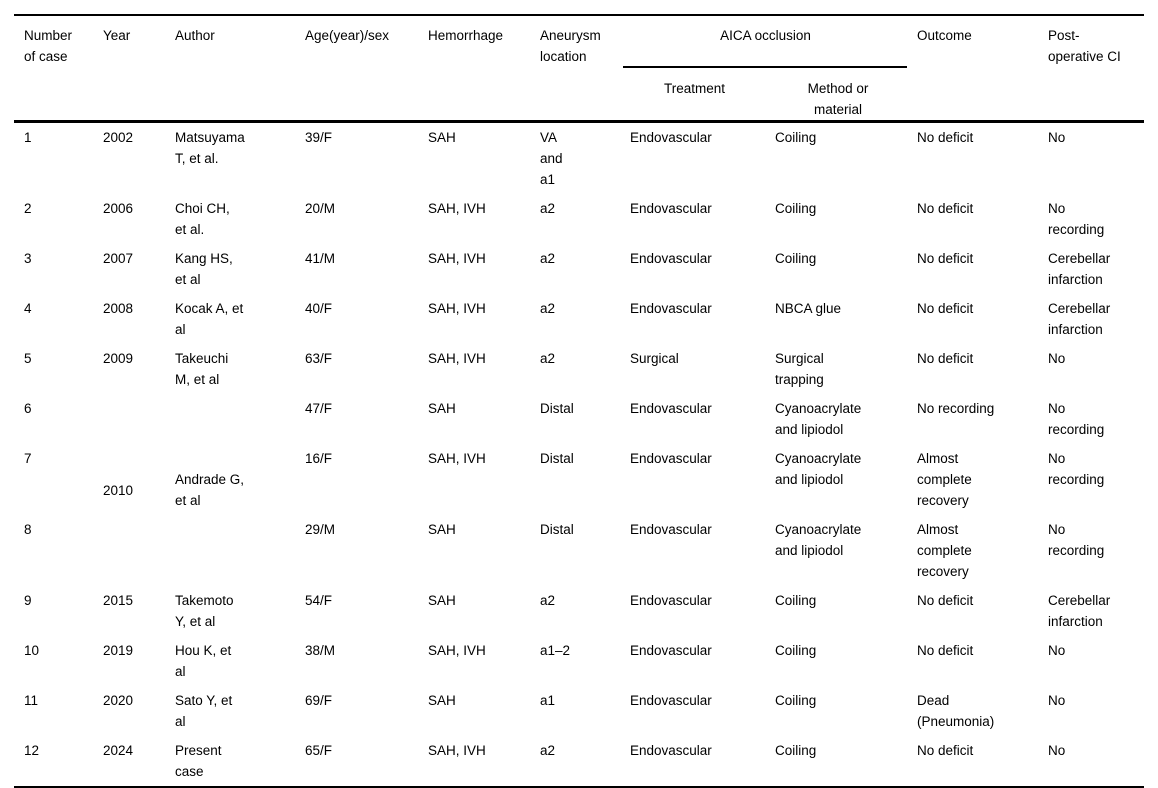 The image size is (1158, 788). What do you see at coordinates (198, 761) in the screenshot?
I see `cell-author: Present case` at bounding box center [198, 761].